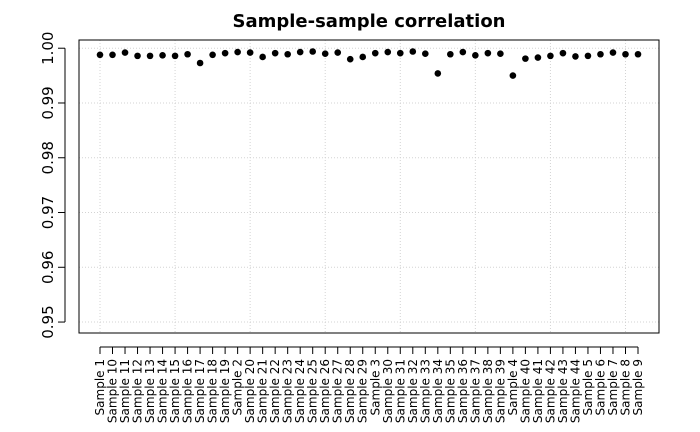  I want to click on x-tick-label: Sample 22, so click(275, 391).